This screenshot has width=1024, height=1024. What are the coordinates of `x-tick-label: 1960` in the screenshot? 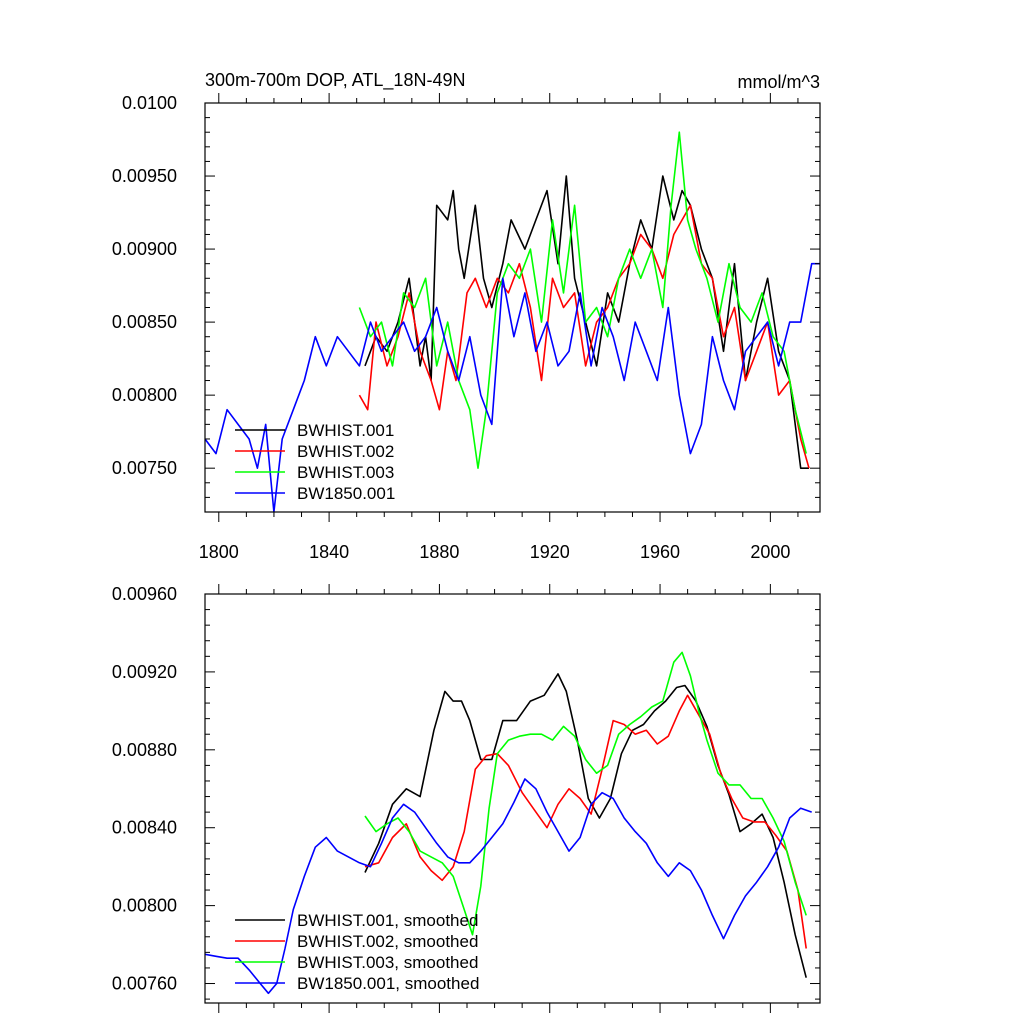 It's located at (660, 552).